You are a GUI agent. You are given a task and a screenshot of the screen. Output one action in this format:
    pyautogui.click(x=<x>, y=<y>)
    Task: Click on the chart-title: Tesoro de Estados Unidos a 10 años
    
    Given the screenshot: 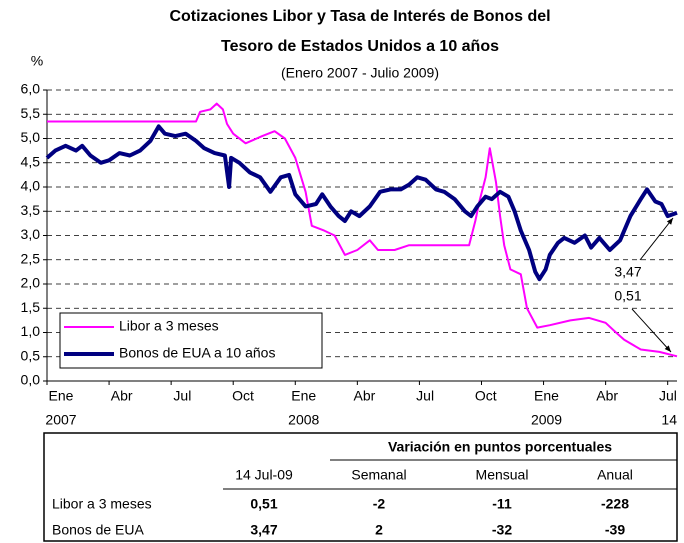 What is the action you would take?
    pyautogui.click(x=360, y=46)
    